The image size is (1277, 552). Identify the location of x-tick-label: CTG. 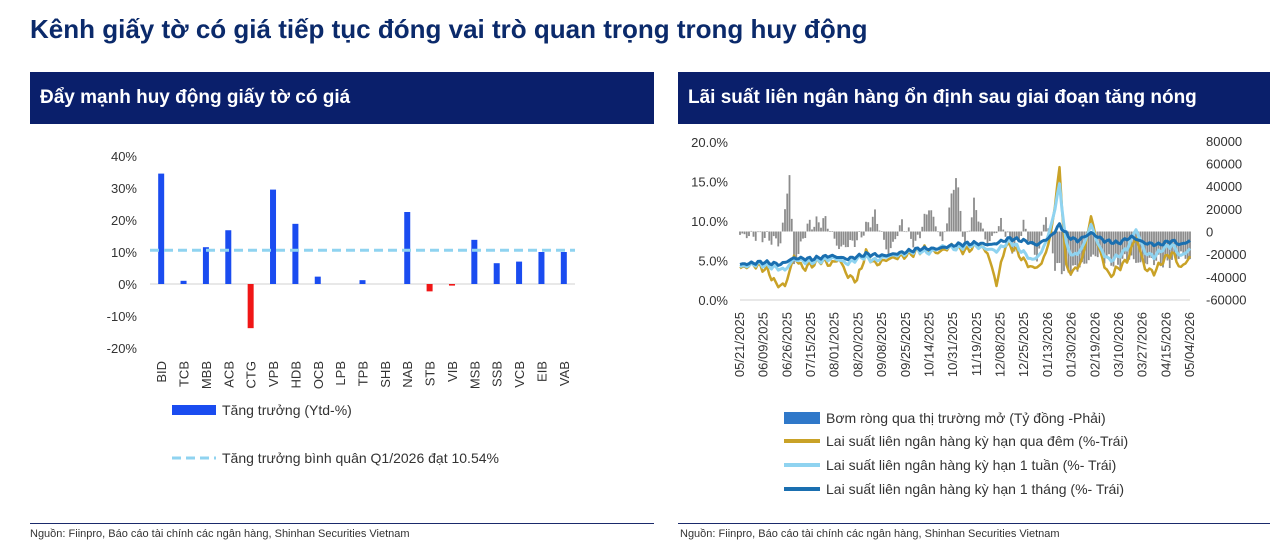
(251, 374).